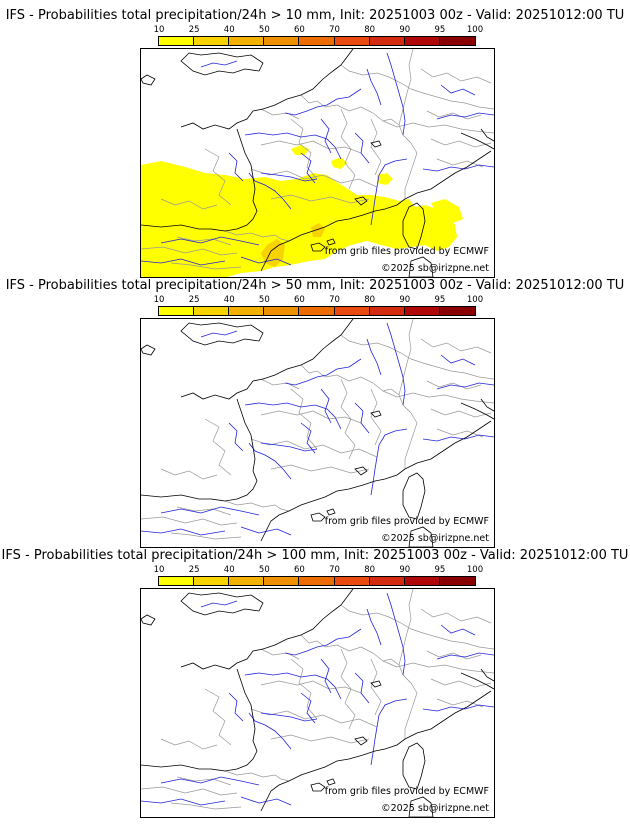  I want to click on probability-color-legend: 10 25 40 50 60 70 80 90 95 100, so click(319, 306).